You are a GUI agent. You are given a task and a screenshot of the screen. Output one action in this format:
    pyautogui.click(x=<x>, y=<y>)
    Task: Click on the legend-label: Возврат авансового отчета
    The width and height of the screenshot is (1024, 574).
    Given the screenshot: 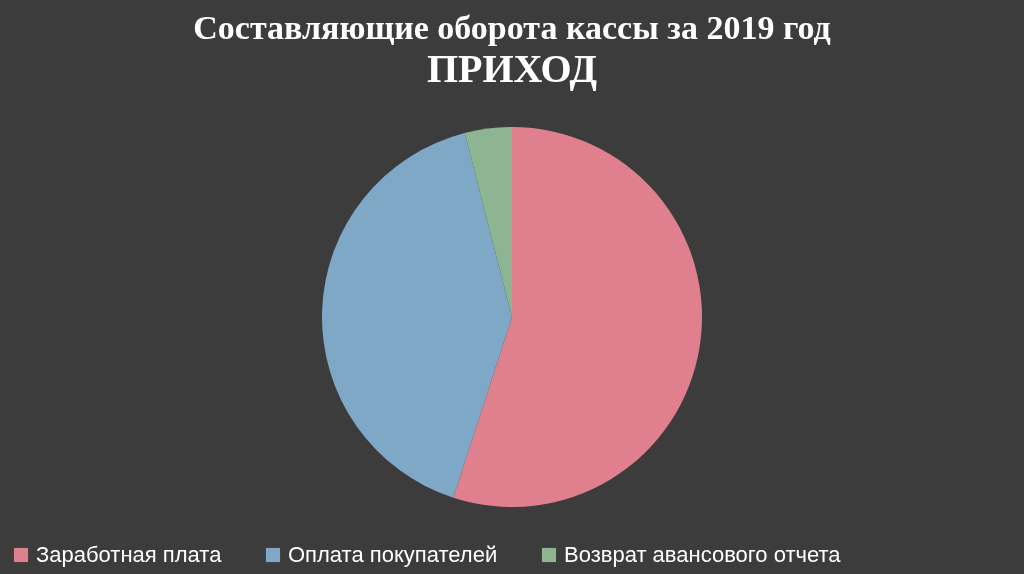 What is the action you would take?
    pyautogui.click(x=703, y=554)
    